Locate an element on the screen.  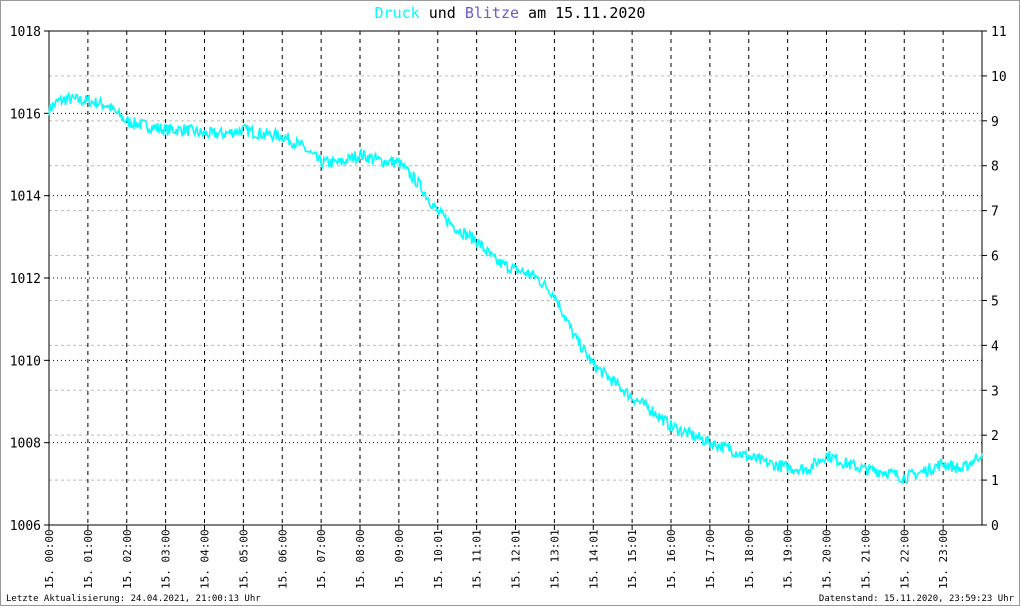
x-tick-label: 15. 09:00 is located at coordinates (399, 559).